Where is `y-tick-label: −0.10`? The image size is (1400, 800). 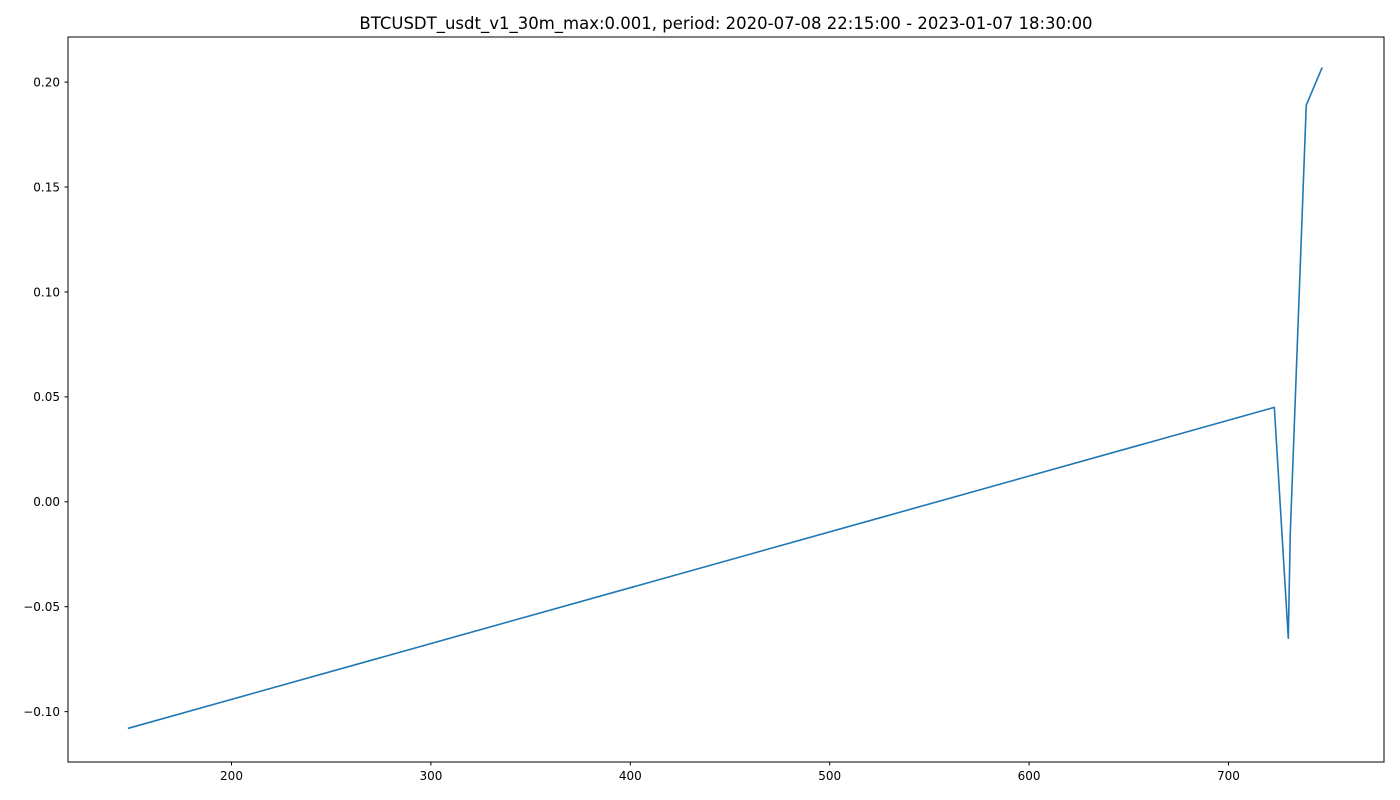
y-tick-label: −0.10 is located at coordinates (41, 712).